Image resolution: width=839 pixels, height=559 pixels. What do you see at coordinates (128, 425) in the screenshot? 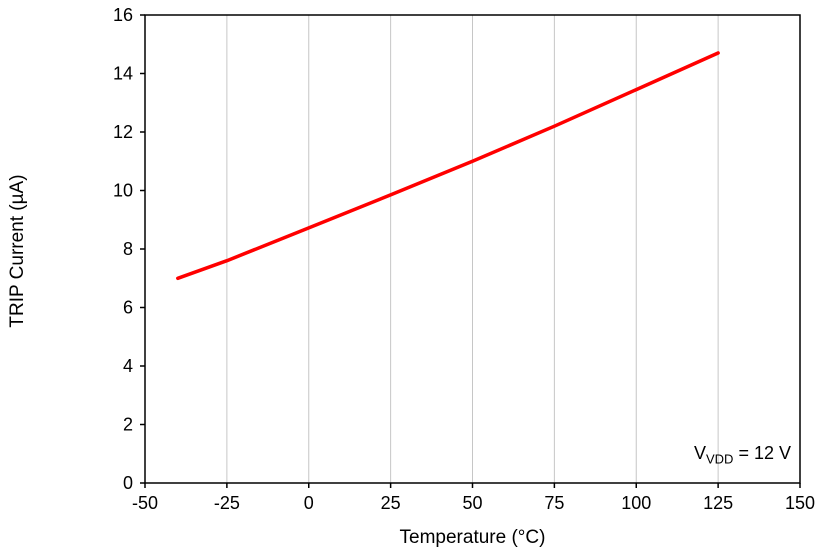
I see `y-tick-label: 2` at bounding box center [128, 425].